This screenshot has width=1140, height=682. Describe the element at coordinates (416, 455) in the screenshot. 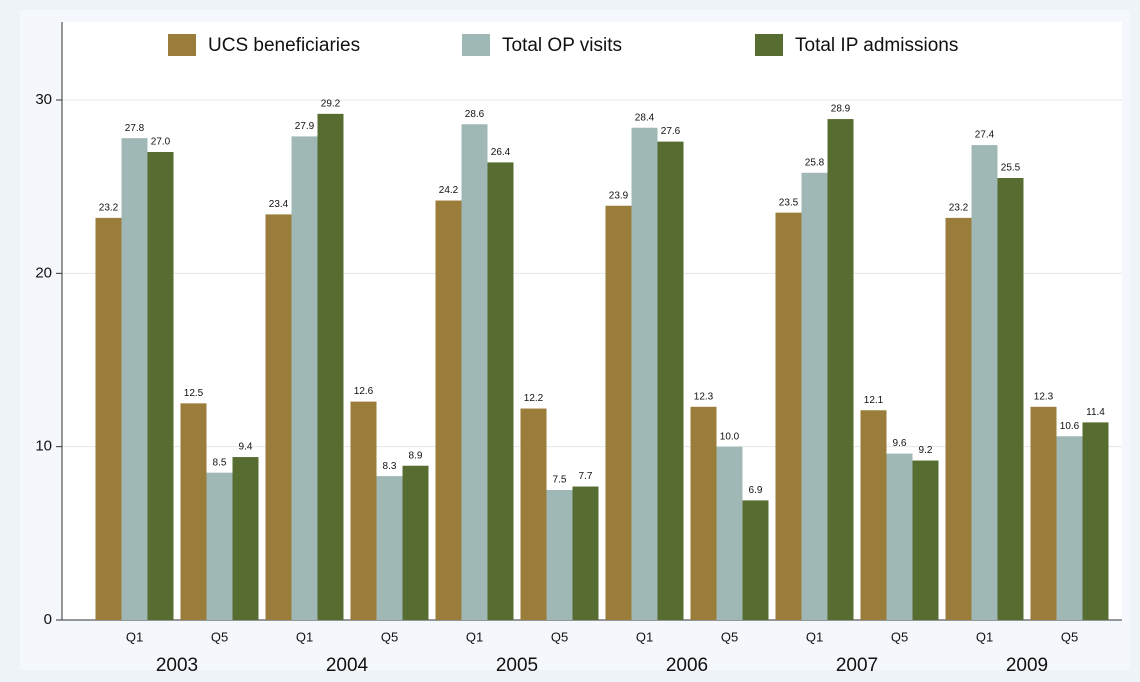

I see `value-label: 8.9` at that location.